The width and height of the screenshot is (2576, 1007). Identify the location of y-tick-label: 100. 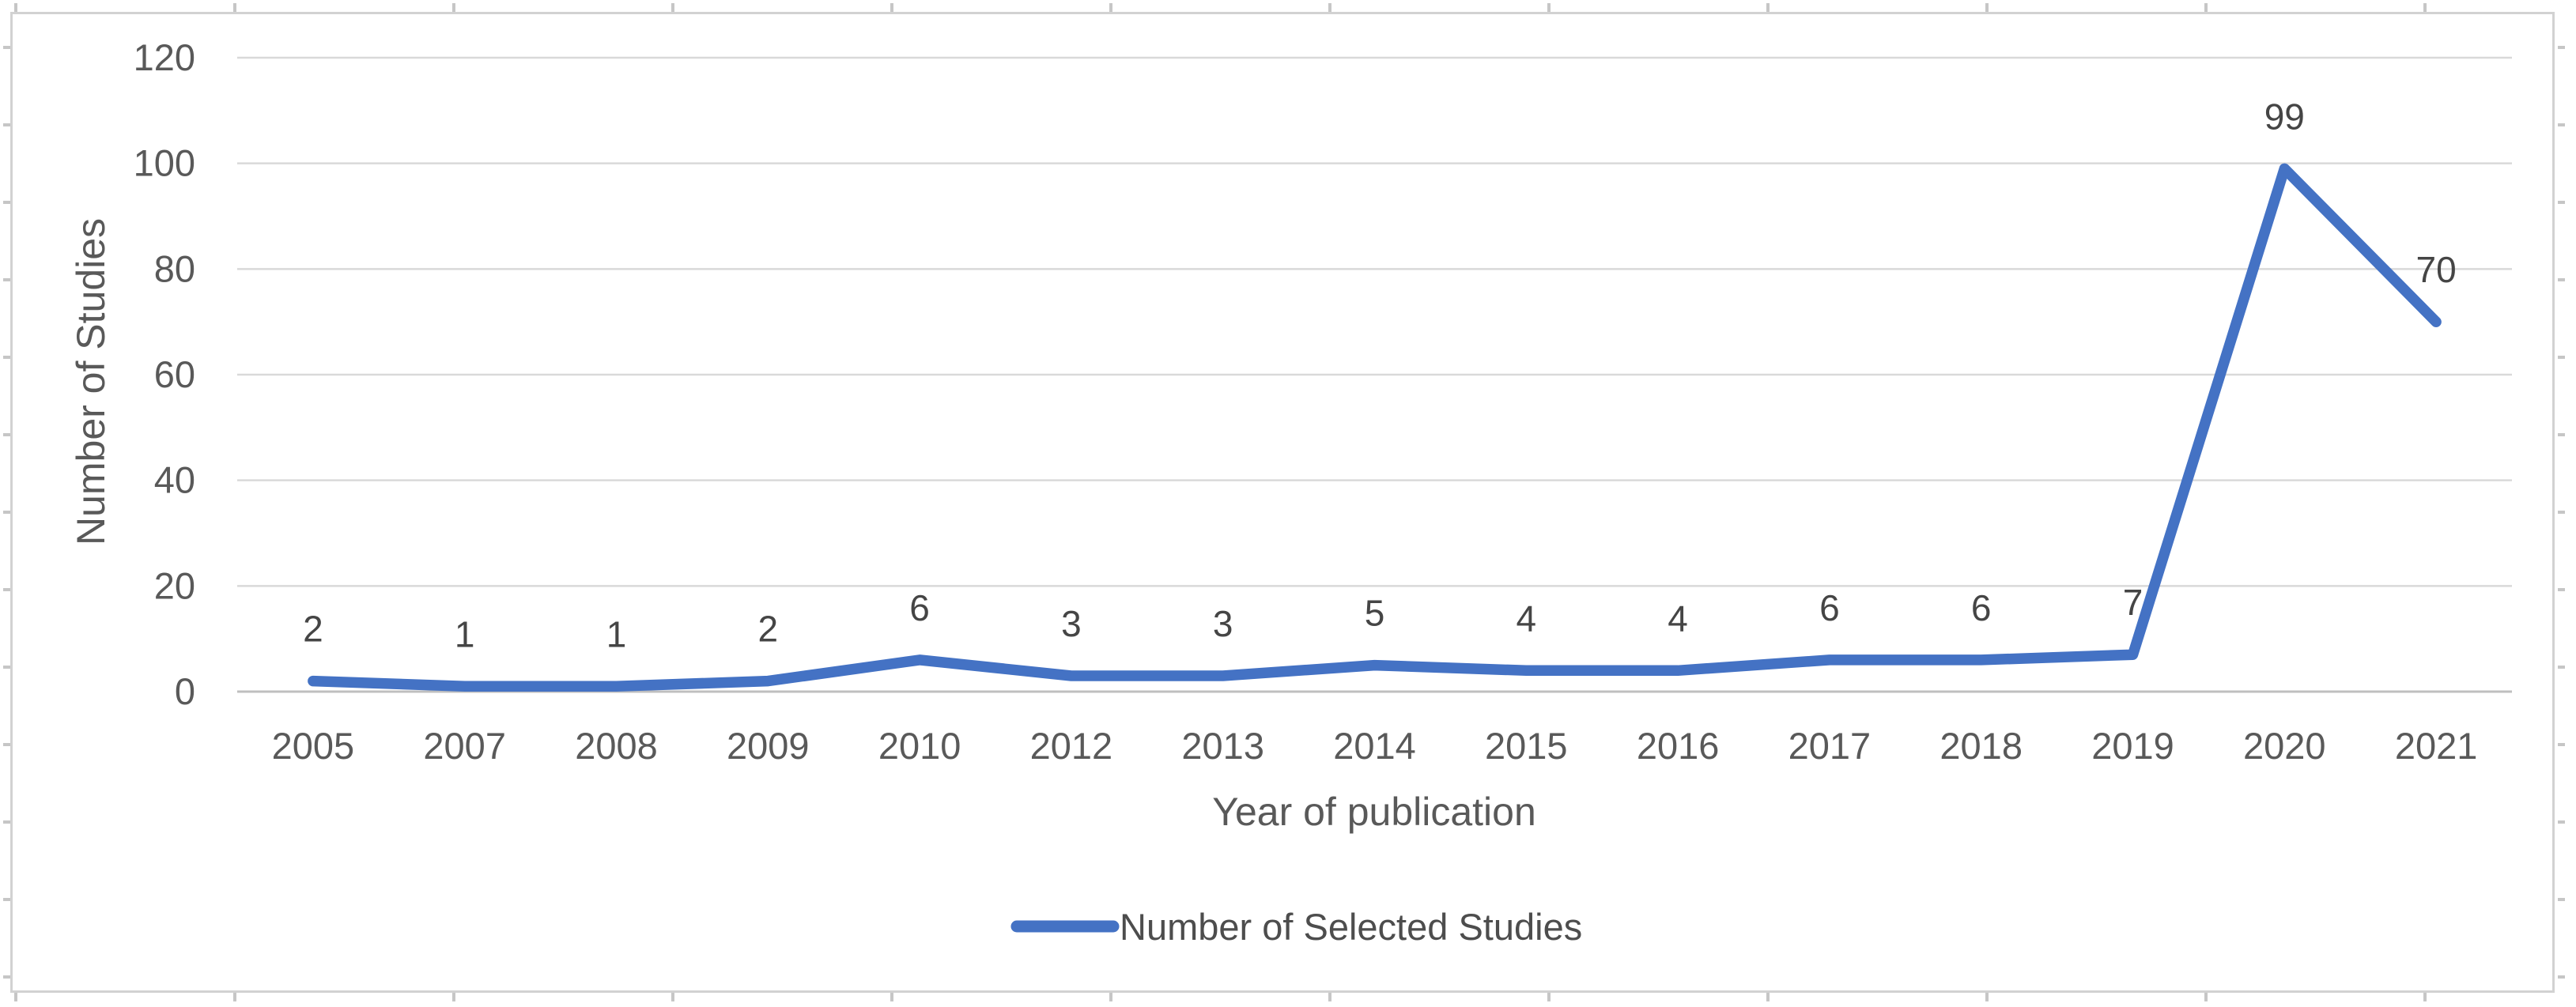
(164, 163).